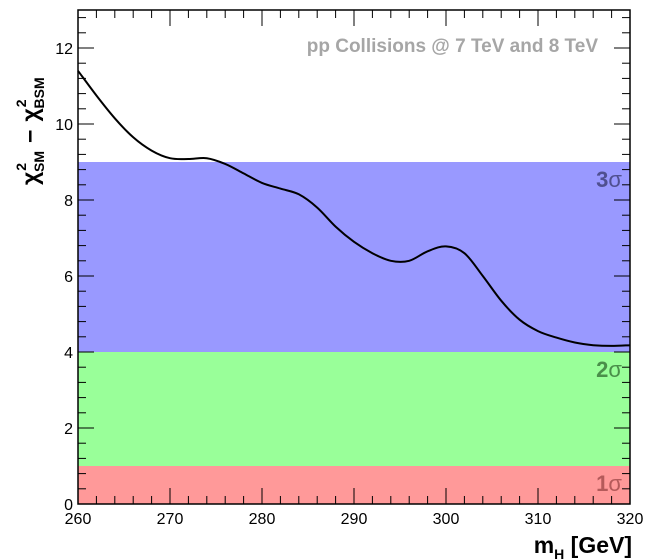 This screenshot has width=648, height=559. Describe the element at coordinates (30, 136) in the screenshot. I see `y-axis-minus: −` at that location.